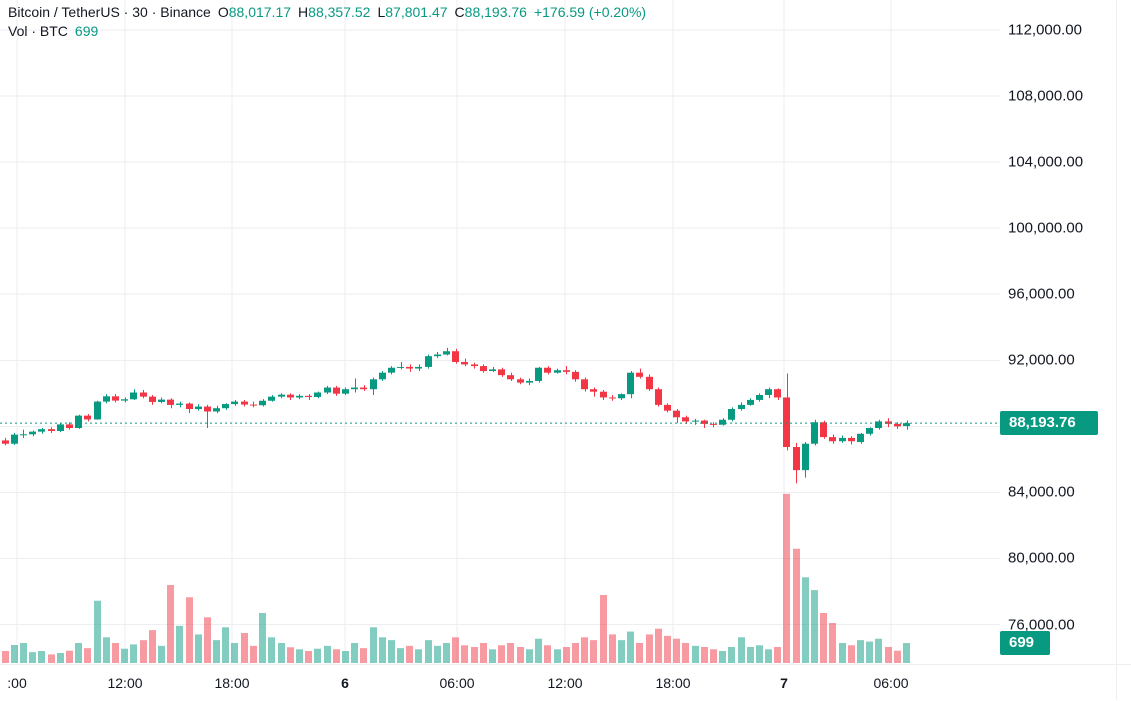 Image resolution: width=1131 pixels, height=701 pixels. I want to click on price-change: +176.59 (+0.20%), so click(590, 12).